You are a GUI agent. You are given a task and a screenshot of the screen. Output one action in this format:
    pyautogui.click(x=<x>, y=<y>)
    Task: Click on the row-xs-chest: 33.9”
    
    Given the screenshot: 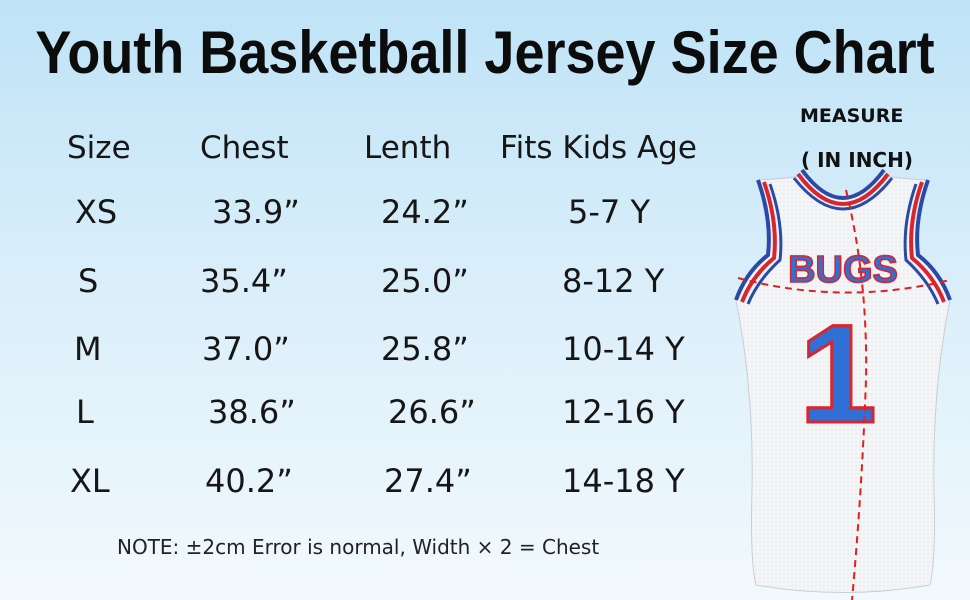 What is the action you would take?
    pyautogui.click(x=256, y=212)
    